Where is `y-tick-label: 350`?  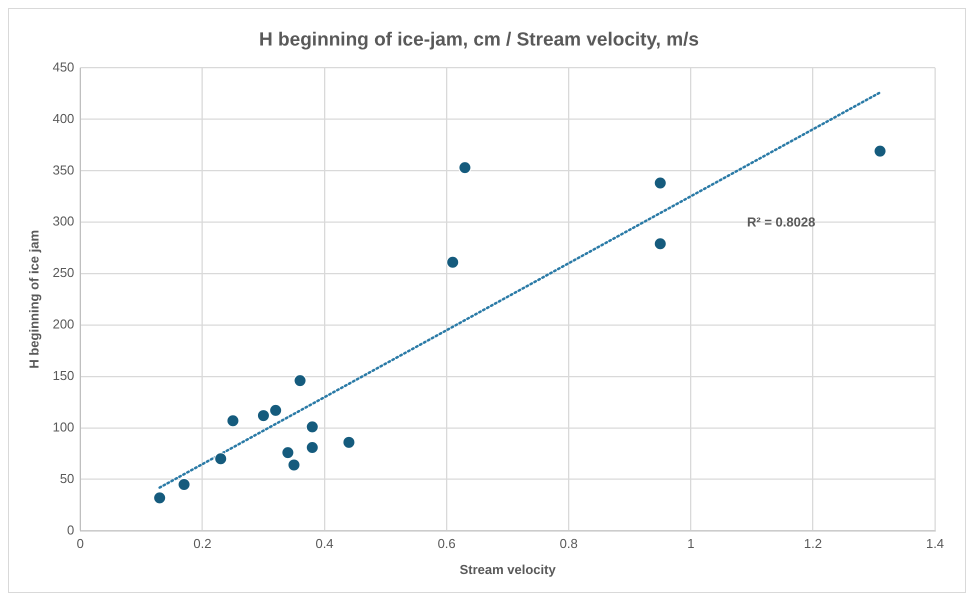
y-tick-label: 350 is located at coordinates (63, 170).